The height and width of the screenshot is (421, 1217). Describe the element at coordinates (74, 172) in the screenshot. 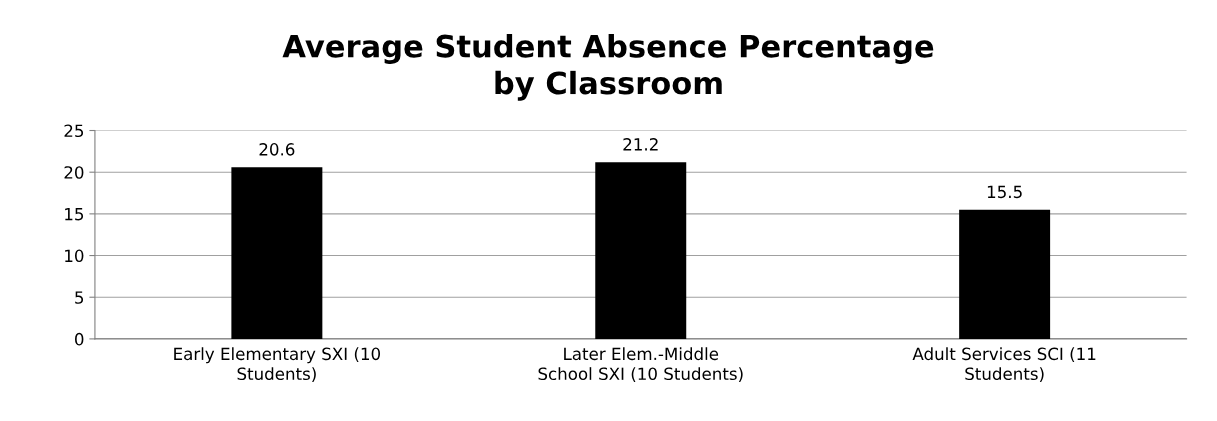

I see `y-tick-label: 20` at that location.